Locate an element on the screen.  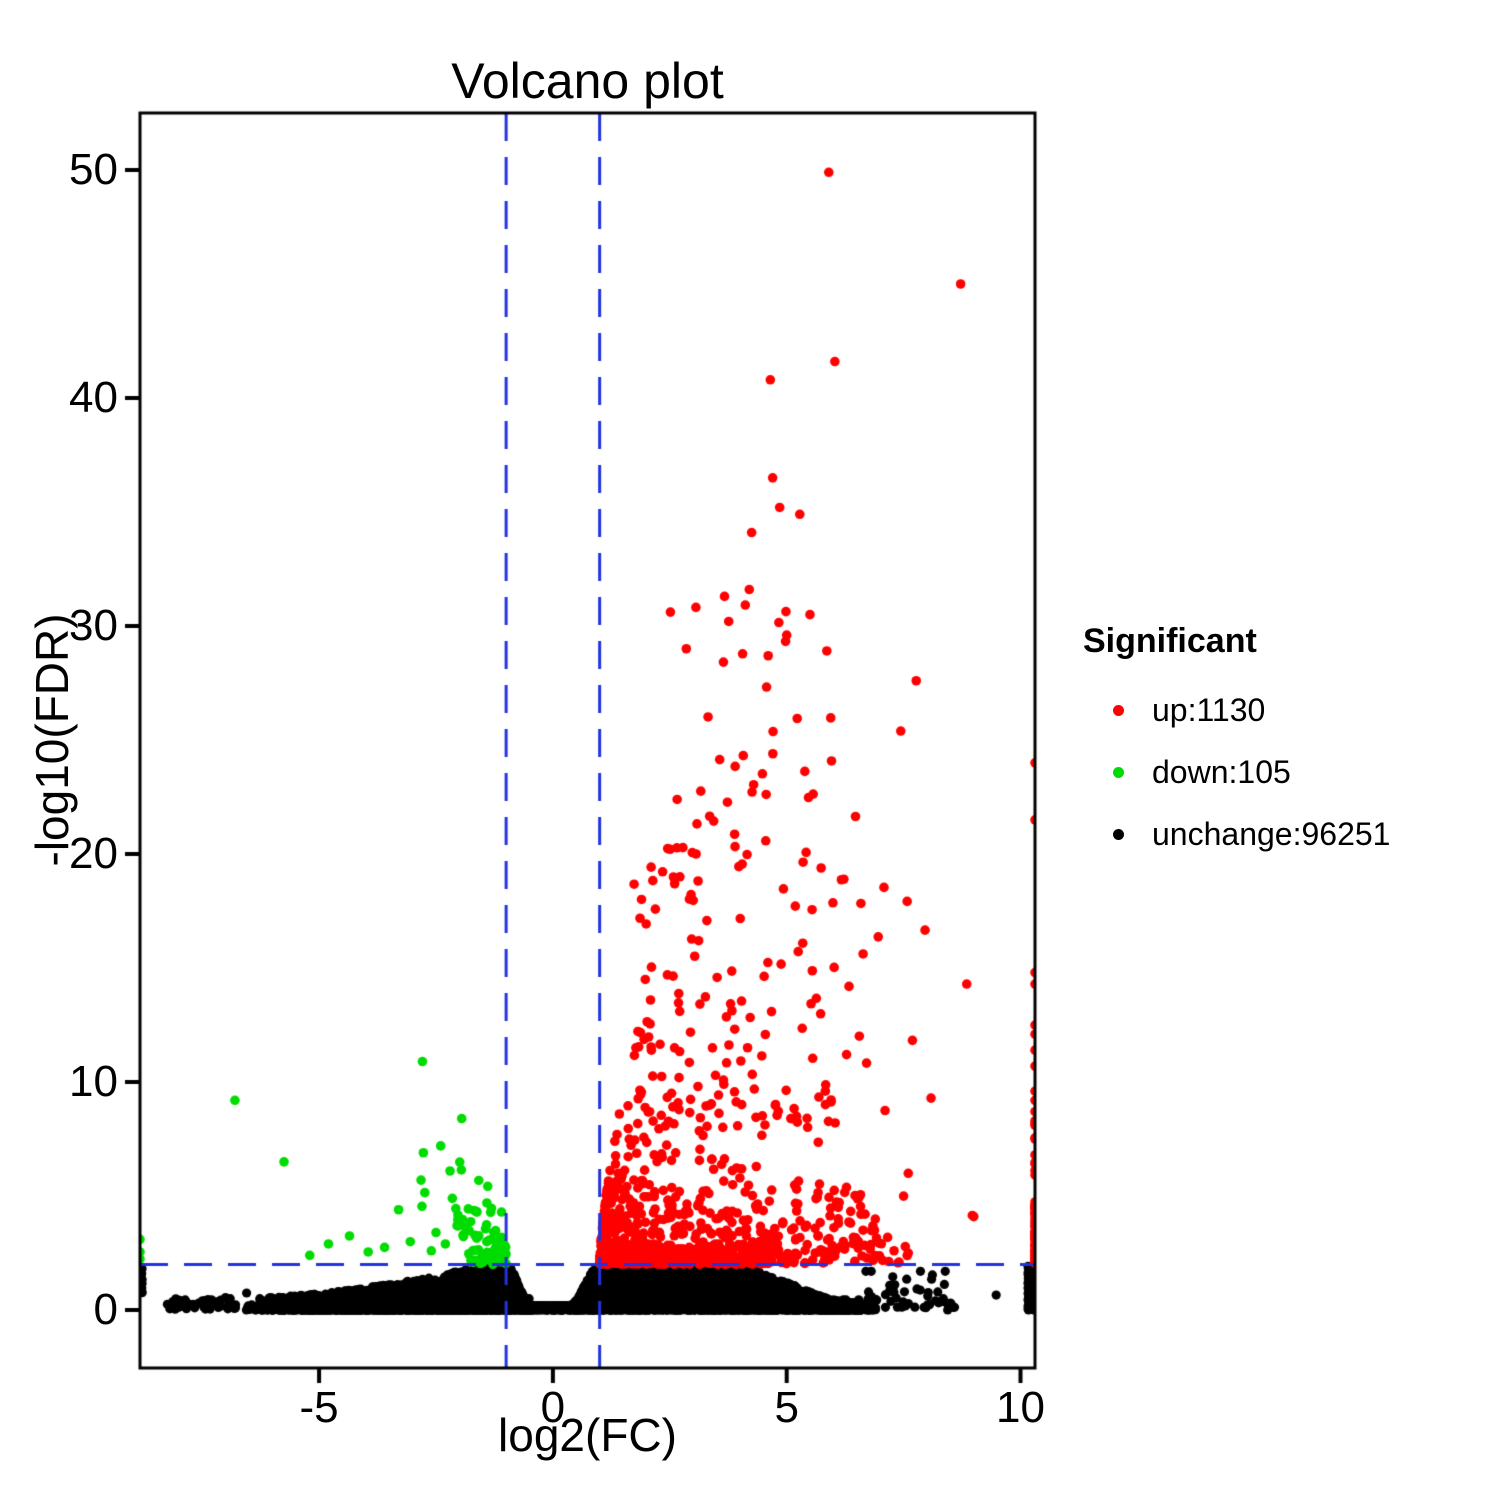
legend-item-unchange: unchange:96251 is located at coordinates (1236, 834).